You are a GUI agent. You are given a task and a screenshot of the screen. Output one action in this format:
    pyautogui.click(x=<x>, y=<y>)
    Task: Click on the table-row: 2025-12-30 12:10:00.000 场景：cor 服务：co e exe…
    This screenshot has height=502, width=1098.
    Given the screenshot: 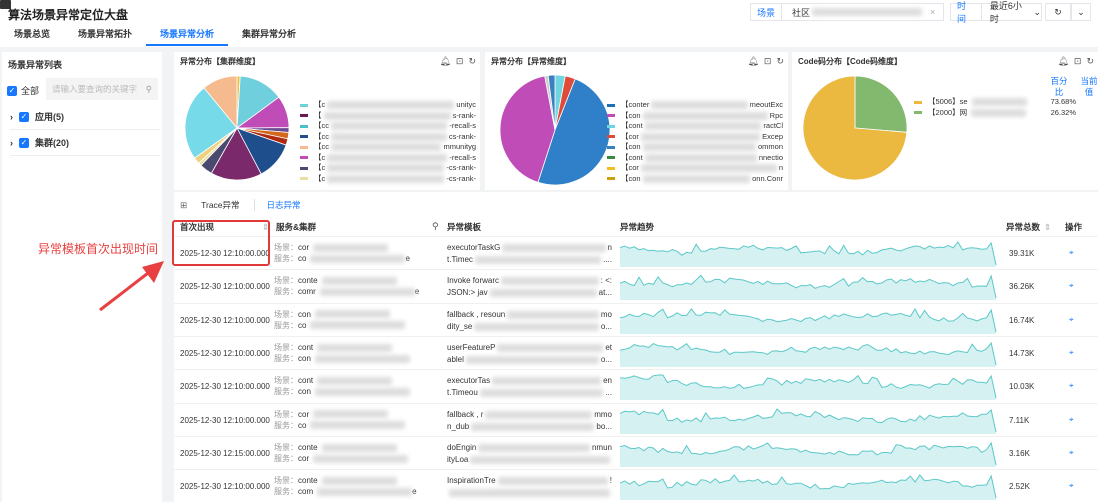 What is the action you would take?
    pyautogui.click(x=636, y=252)
    